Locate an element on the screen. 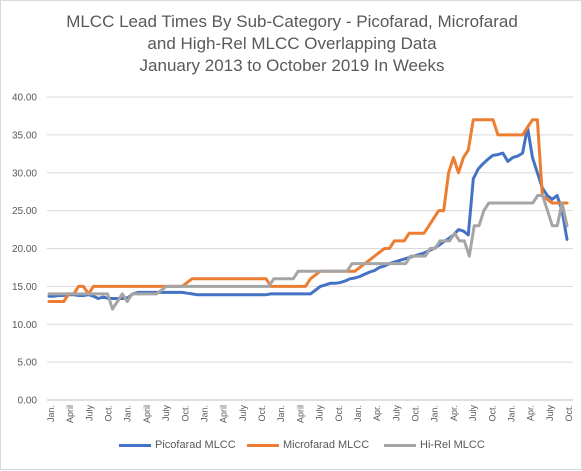 The height and width of the screenshot is (471, 582). legend-item: Picofarad MLCC is located at coordinates (177, 445).